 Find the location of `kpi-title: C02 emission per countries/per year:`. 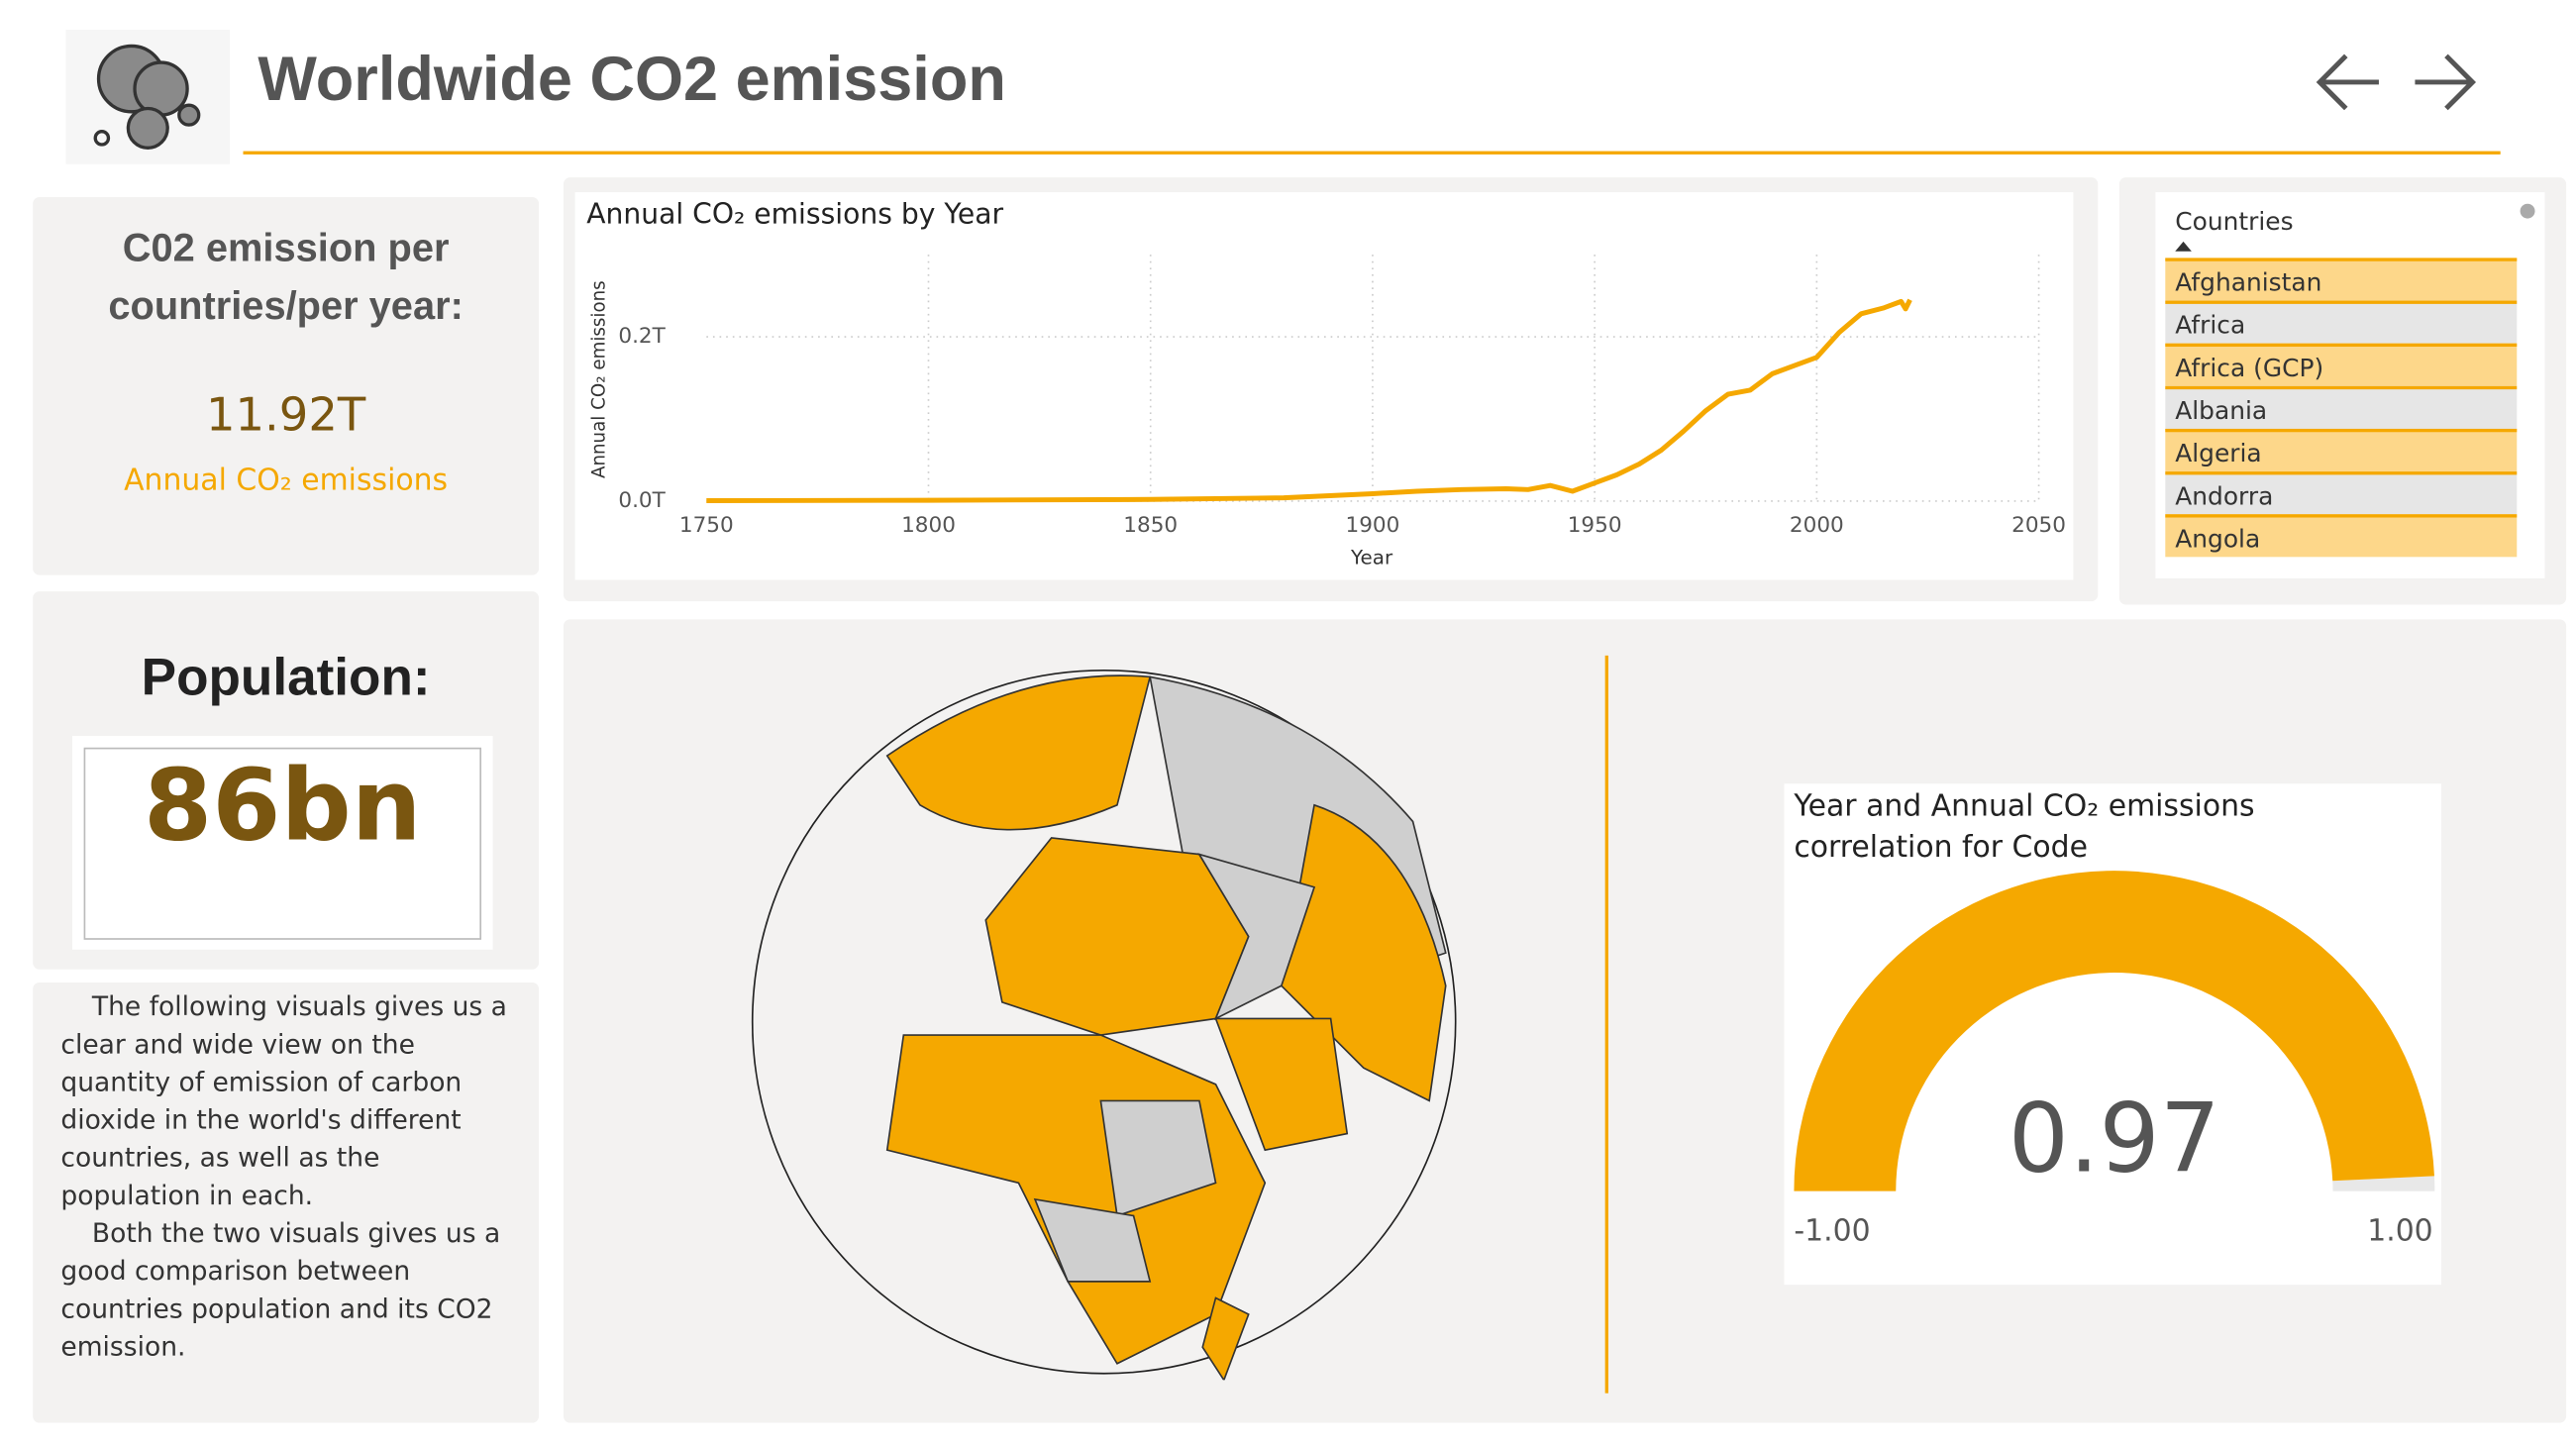

kpi-title: C02 emission per countries/per year: is located at coordinates (286, 277).